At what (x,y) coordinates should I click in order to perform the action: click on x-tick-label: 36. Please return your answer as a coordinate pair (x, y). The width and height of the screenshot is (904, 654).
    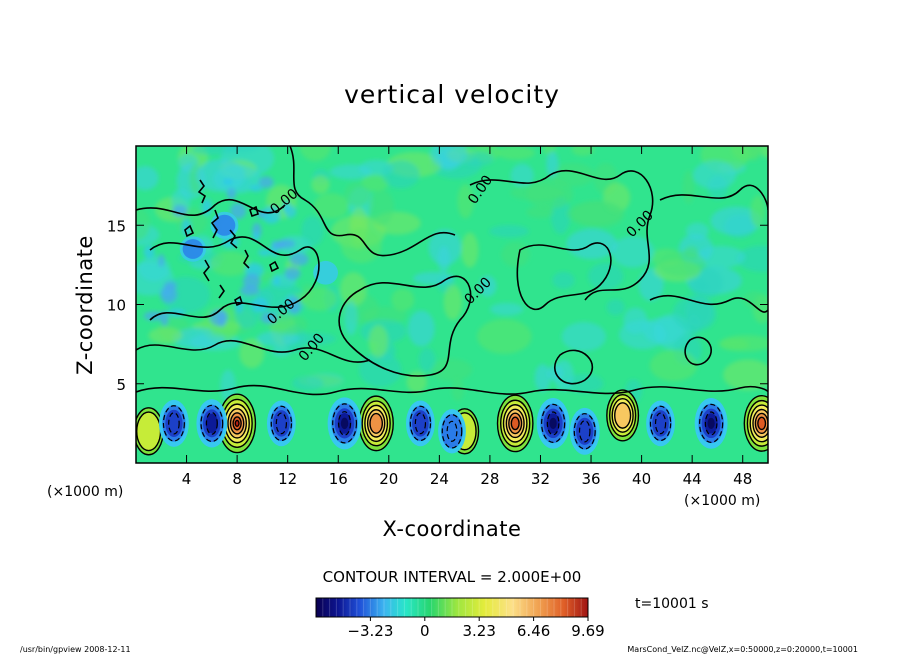
    Looking at the image, I should click on (590, 479).